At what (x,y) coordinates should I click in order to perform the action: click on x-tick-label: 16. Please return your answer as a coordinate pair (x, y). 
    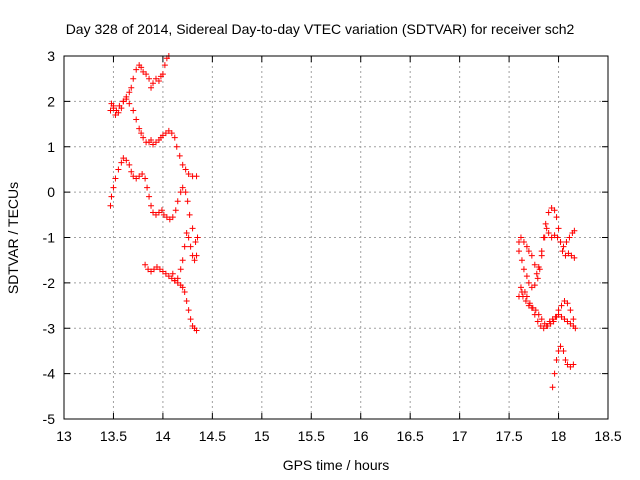
    Looking at the image, I should click on (361, 436).